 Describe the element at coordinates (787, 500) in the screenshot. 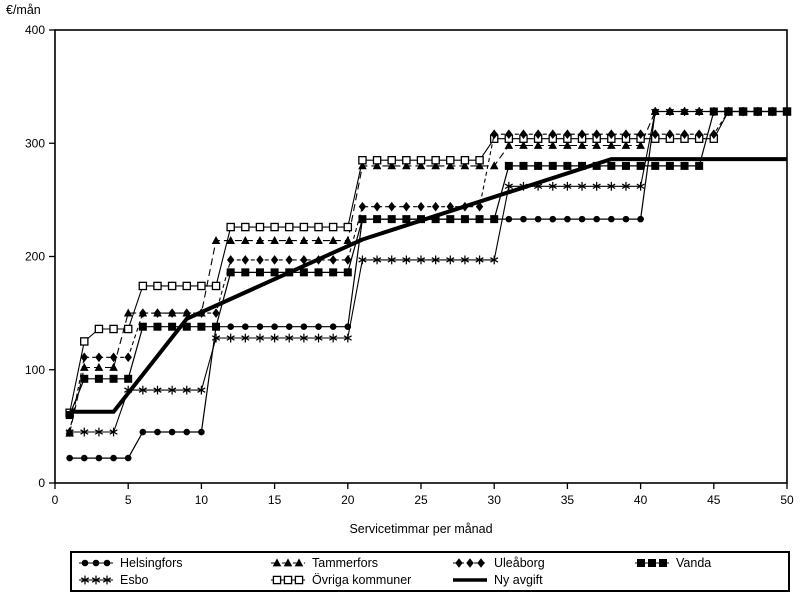

I see `x-tick-label: 50` at that location.